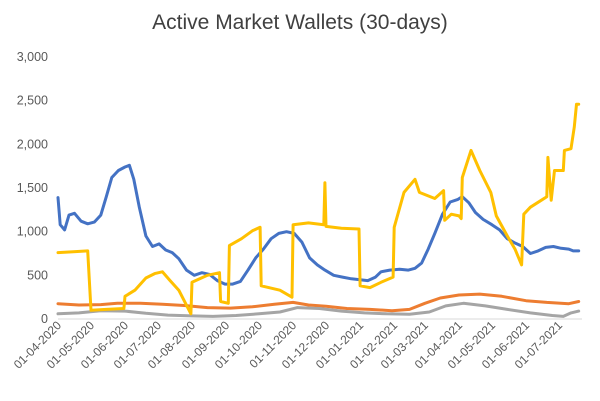 This screenshot has height=401, width=600. Describe the element at coordinates (44, 319) in the screenshot. I see `y-tick-label: 0` at that location.